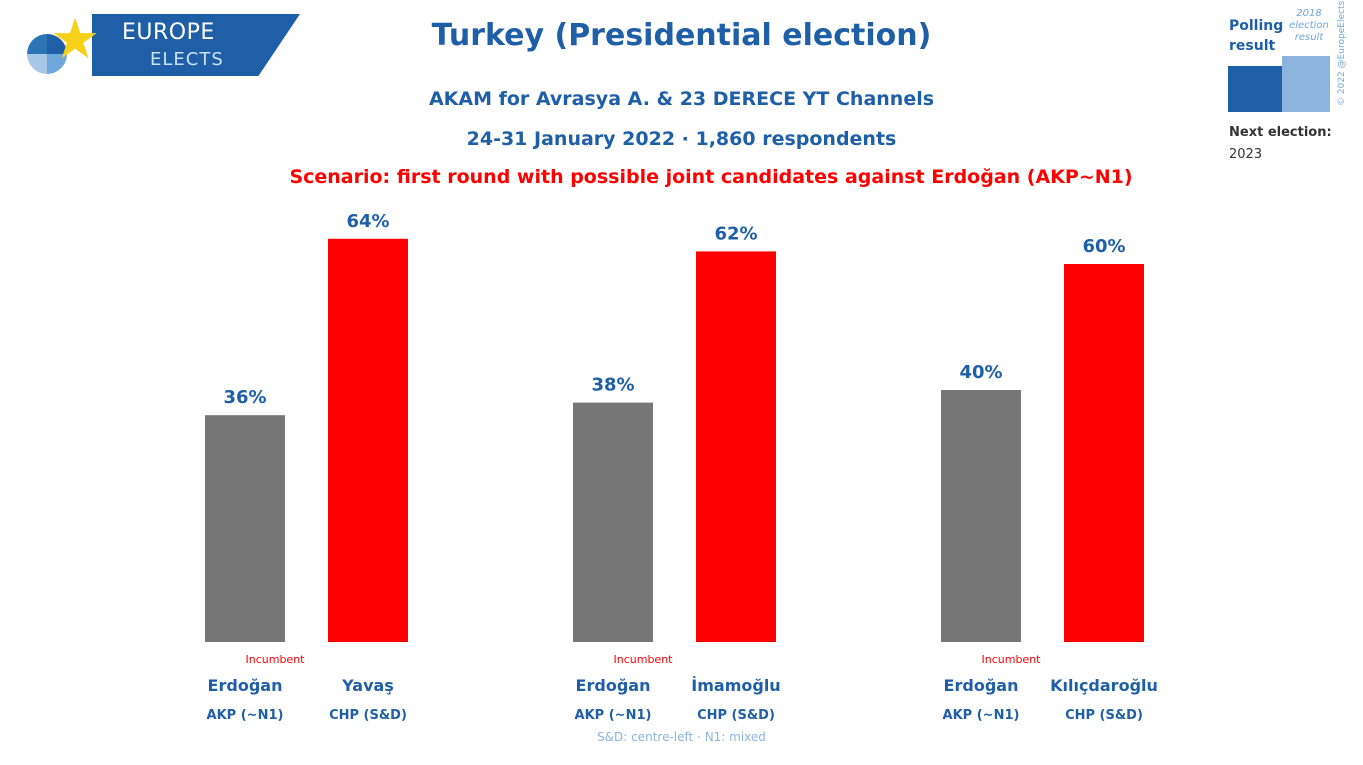 This screenshot has height=765, width=1363. Describe the element at coordinates (1256, 36) in the screenshot. I see `legend-polling-label: Polling result` at that location.